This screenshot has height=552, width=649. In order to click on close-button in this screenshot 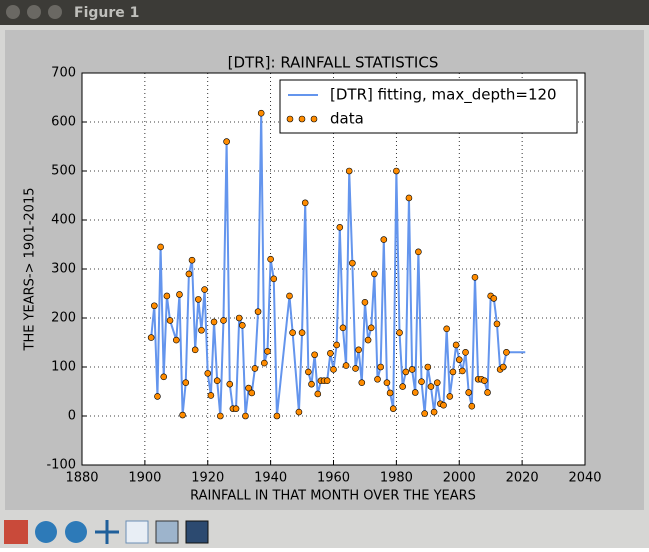, I will do `click(13, 12)`.